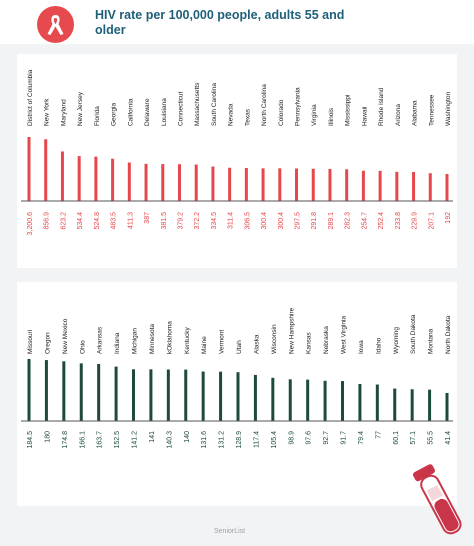 Image resolution: width=474 pixels, height=546 pixels. I want to click on value-label: 334.5, so click(214, 221).